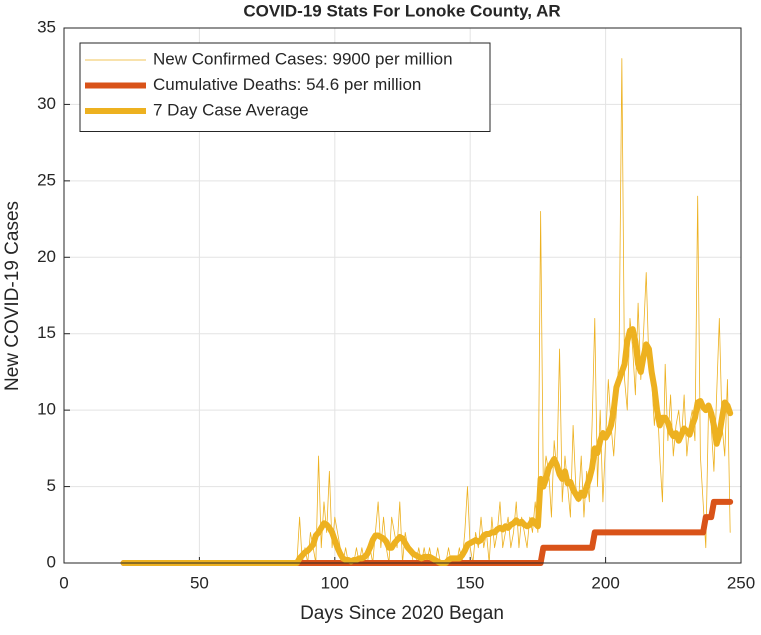 This screenshot has width=761, height=635. Describe the element at coordinates (401, 10) in the screenshot. I see `chart-title: COVID-19 Stats For Lonoke County, AR` at that location.